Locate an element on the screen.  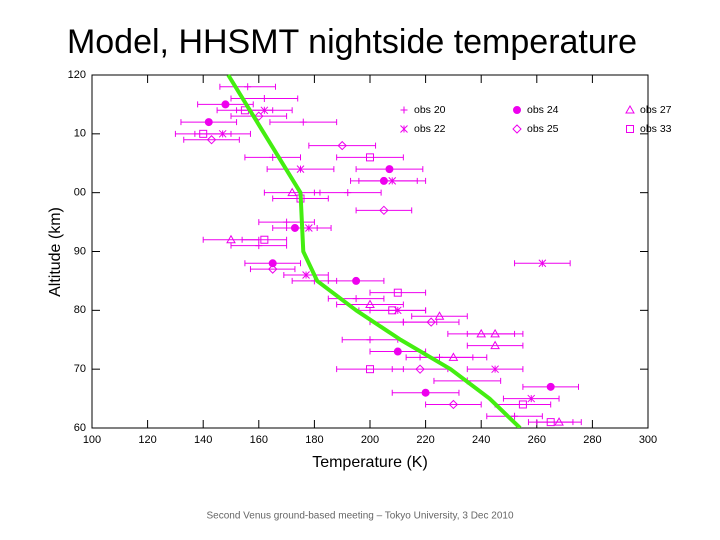
x-tick-label: 180 is located at coordinates (314, 440).